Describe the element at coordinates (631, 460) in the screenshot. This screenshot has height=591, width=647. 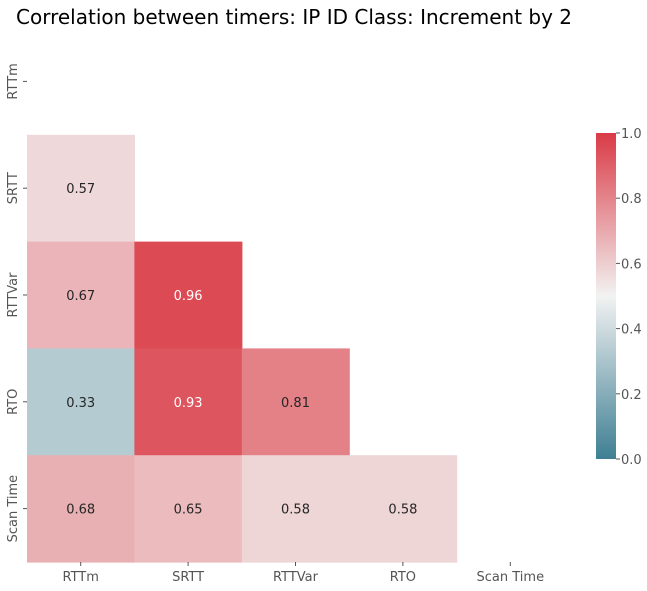
I see `colorbar-tick-label-0: 0.0` at that location.